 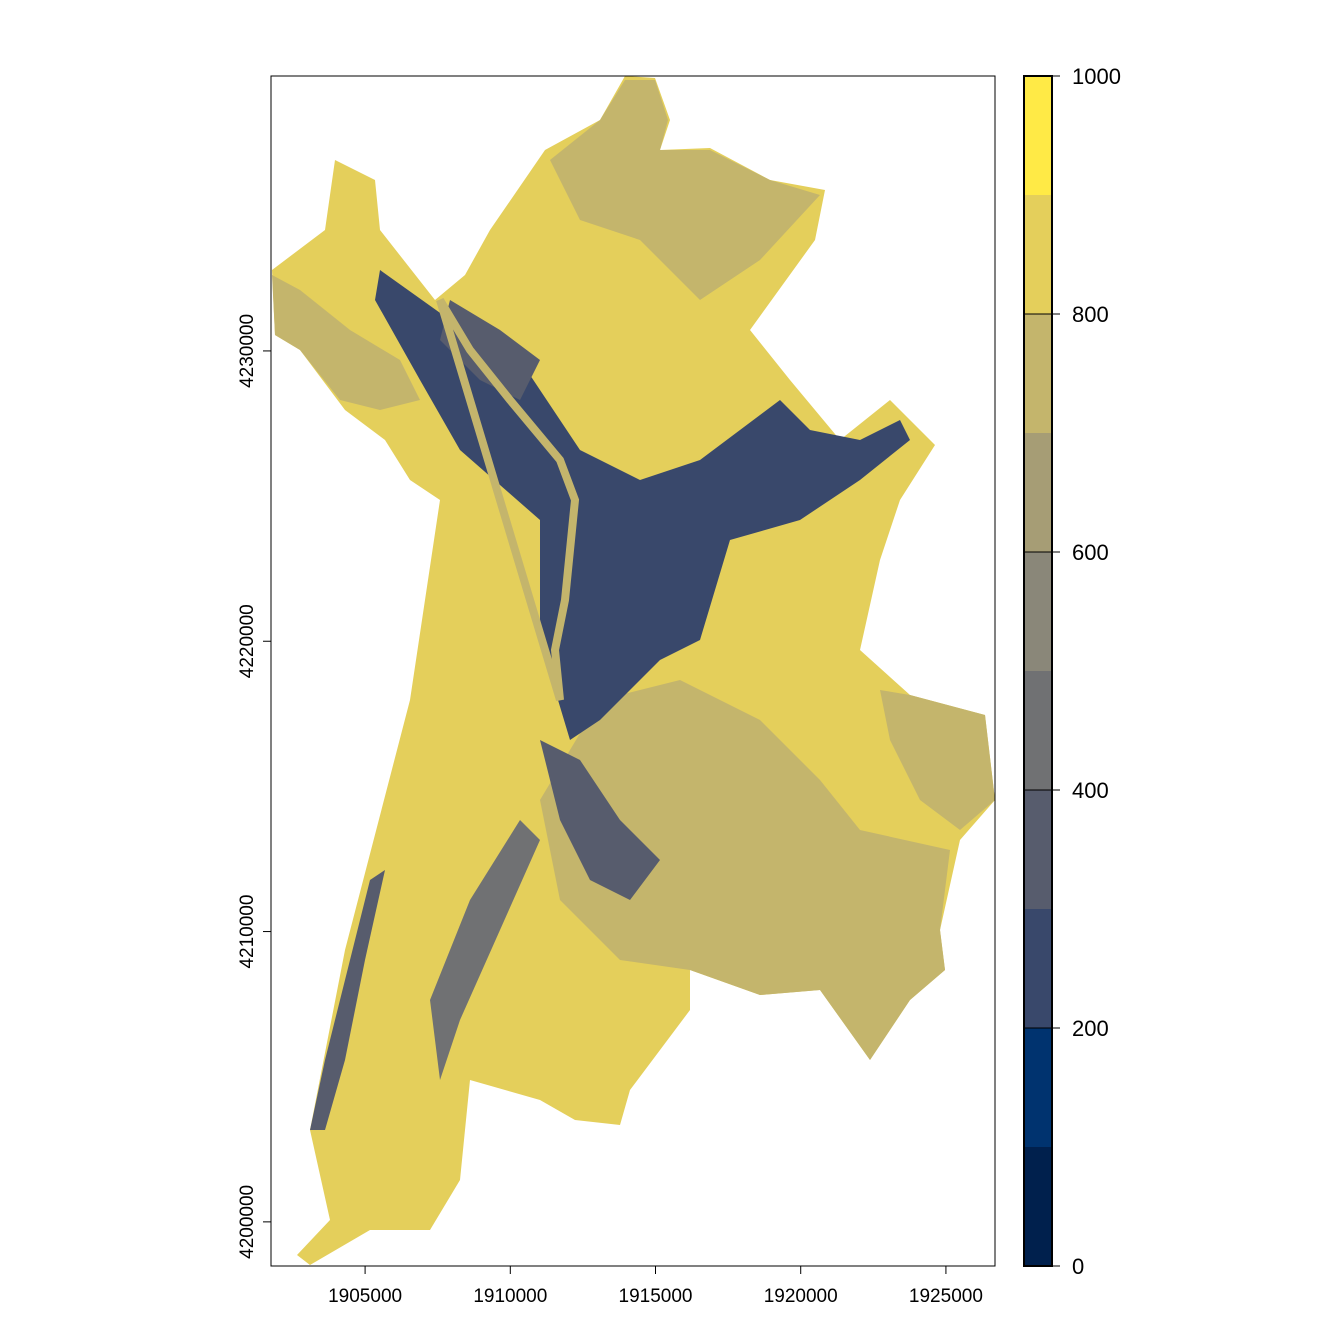 What do you see at coordinates (508, 499) in the screenshot?
I see `river-line` at bounding box center [508, 499].